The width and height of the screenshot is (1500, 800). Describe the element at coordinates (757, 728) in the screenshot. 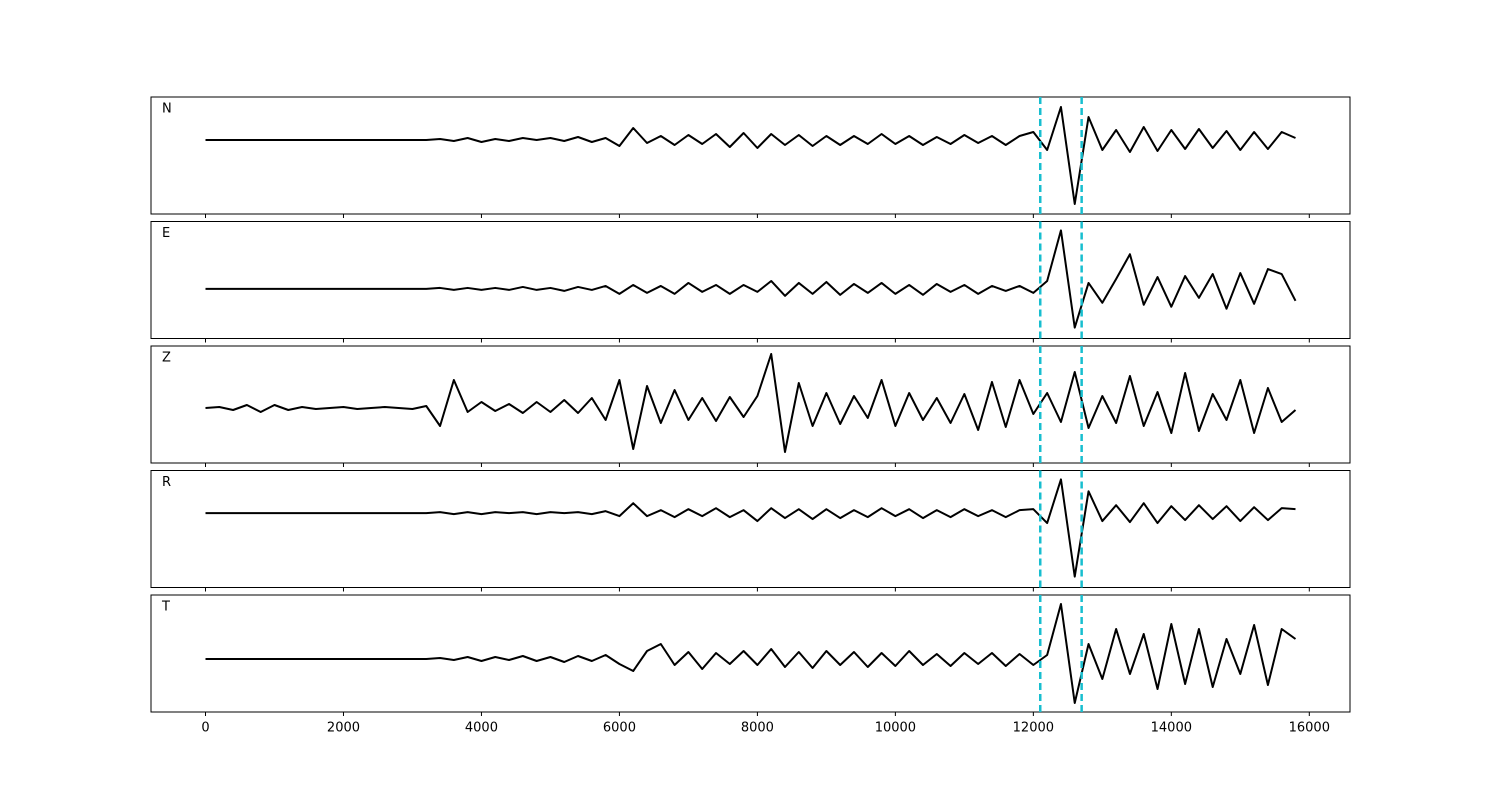

I see `x-tick-label: 8000` at that location.